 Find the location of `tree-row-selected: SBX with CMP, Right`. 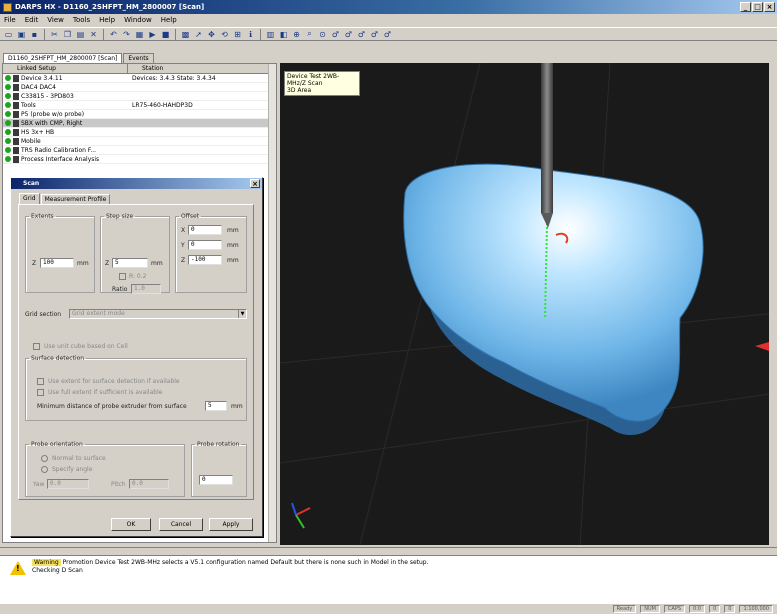

tree-row-selected: SBX with CMP, Right is located at coordinates (139, 123).